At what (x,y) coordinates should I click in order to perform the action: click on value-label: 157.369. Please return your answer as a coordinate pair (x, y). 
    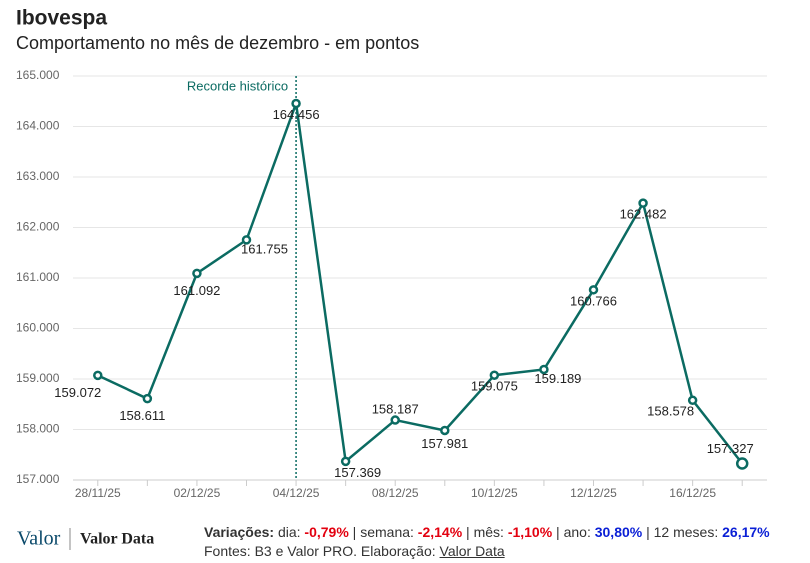
    Looking at the image, I should click on (357, 472).